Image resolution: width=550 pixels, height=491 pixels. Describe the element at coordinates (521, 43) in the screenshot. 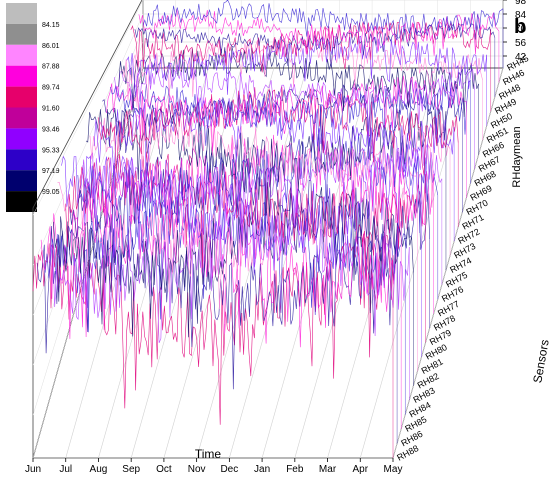

I see `y-tick-label: 56` at that location.